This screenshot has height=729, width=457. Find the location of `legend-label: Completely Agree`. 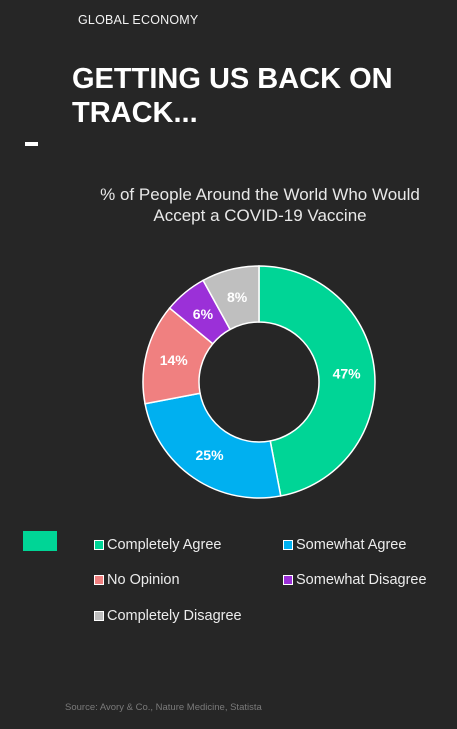

legend-label: Completely Agree is located at coordinates (164, 545).